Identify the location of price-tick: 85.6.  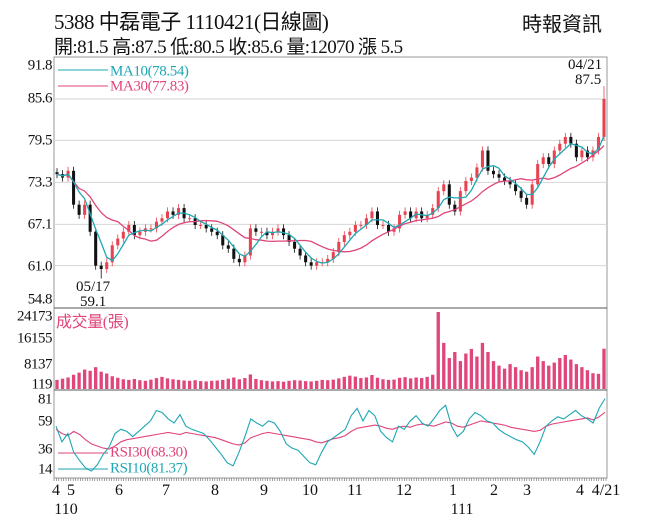
(40, 98).